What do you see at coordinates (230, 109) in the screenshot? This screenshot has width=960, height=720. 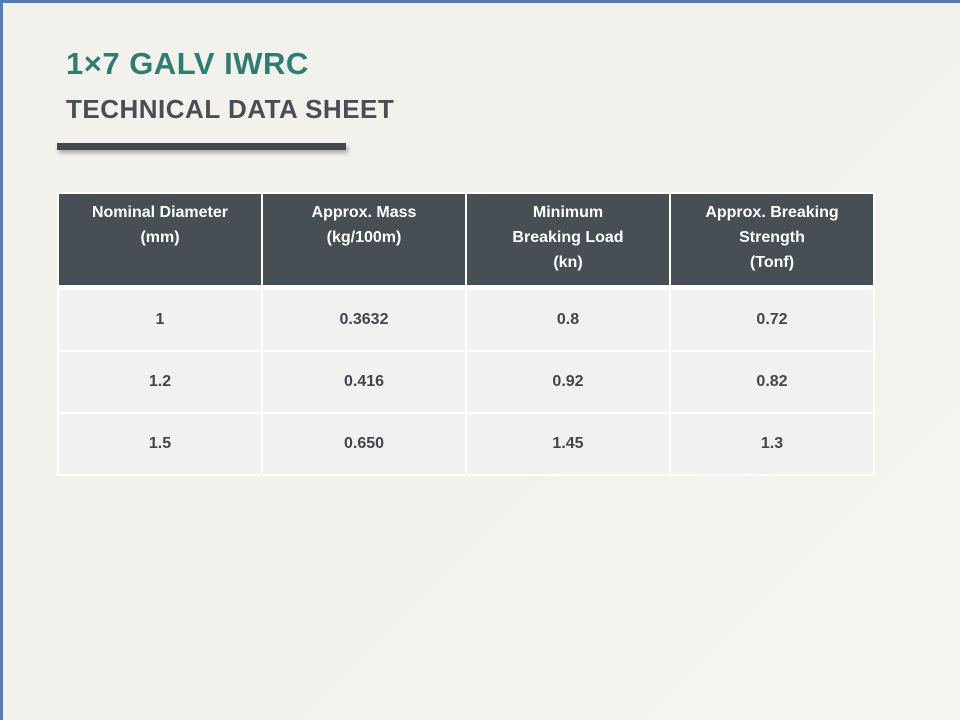 I see `page-subtitle: TECHNICAL DATA SHEET` at bounding box center [230, 109].